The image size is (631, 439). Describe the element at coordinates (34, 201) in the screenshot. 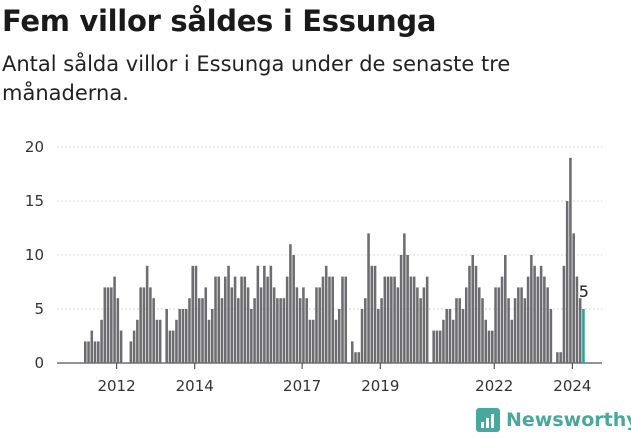

I see `y-tick-label: 15` at that location.